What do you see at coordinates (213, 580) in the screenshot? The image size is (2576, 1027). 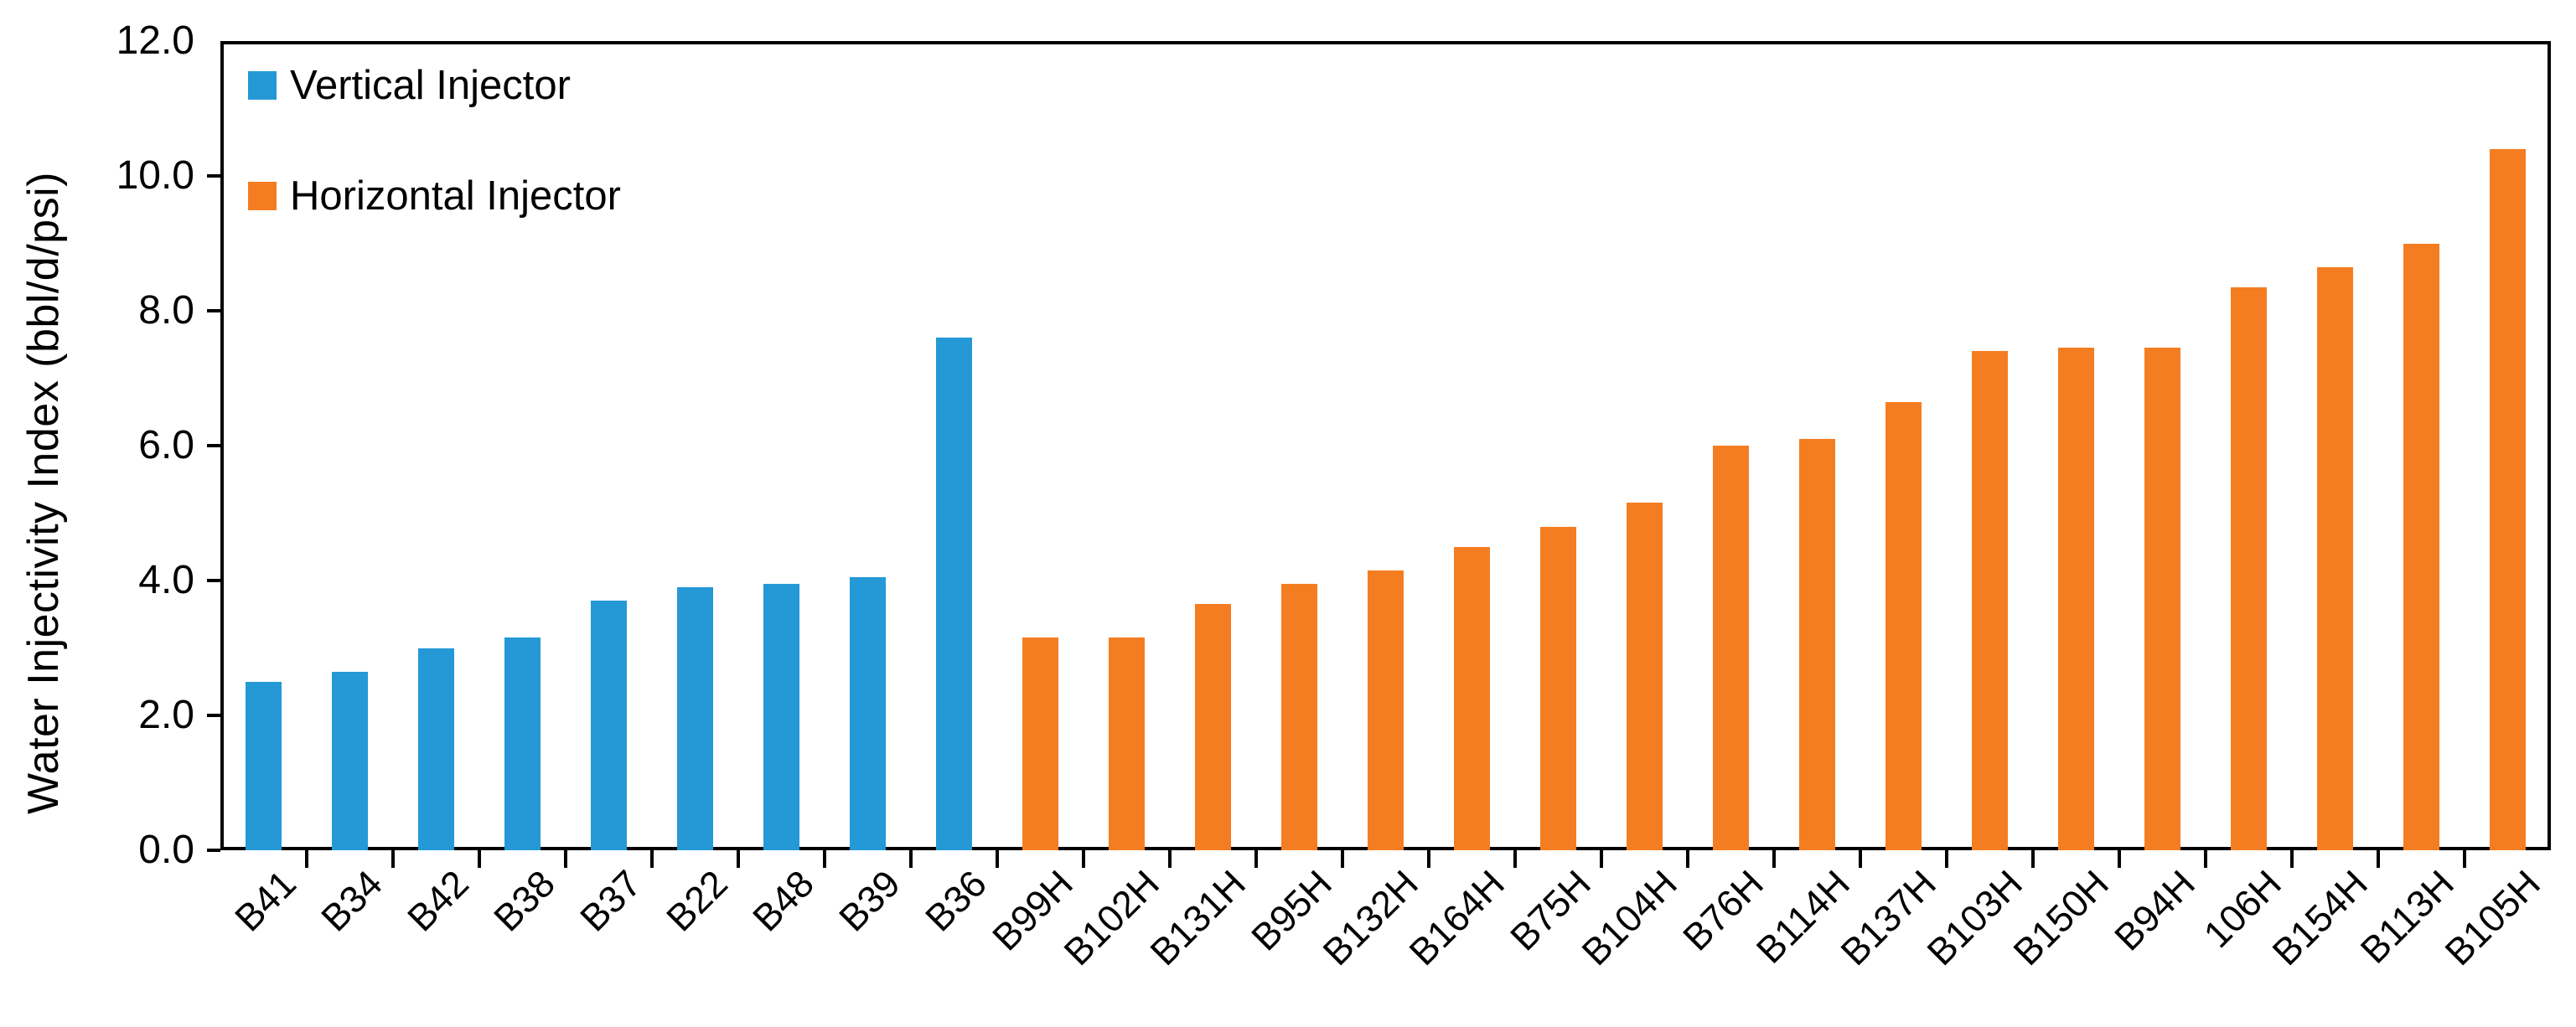 I see `y-tick-mark-4.0` at bounding box center [213, 580].